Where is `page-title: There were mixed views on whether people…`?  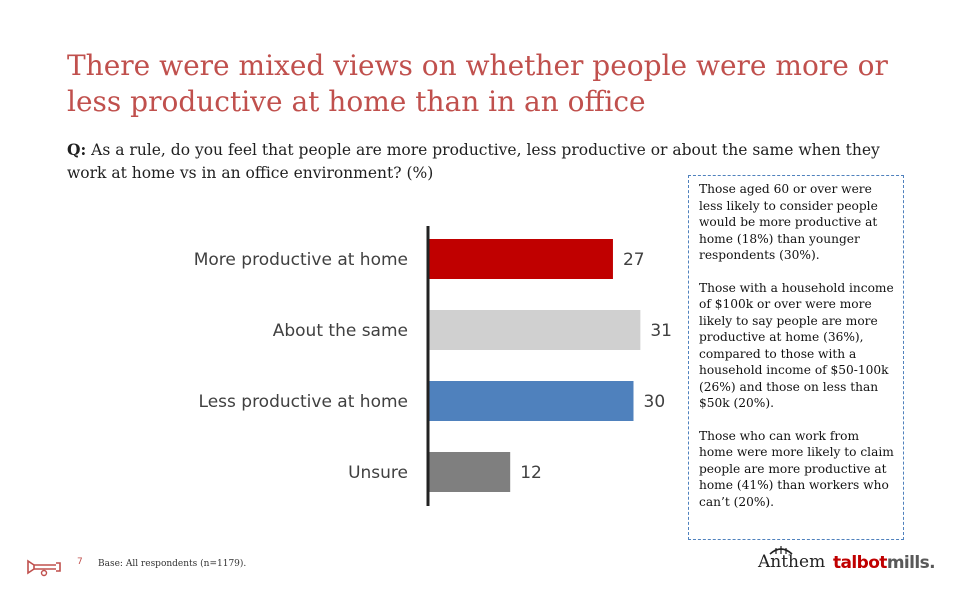
page-title: There were mixed views on whether people… is located at coordinates (477, 83).